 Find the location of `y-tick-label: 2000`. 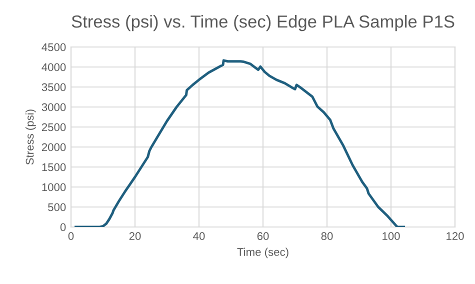

y-tick-label: 2000 is located at coordinates (54, 147).